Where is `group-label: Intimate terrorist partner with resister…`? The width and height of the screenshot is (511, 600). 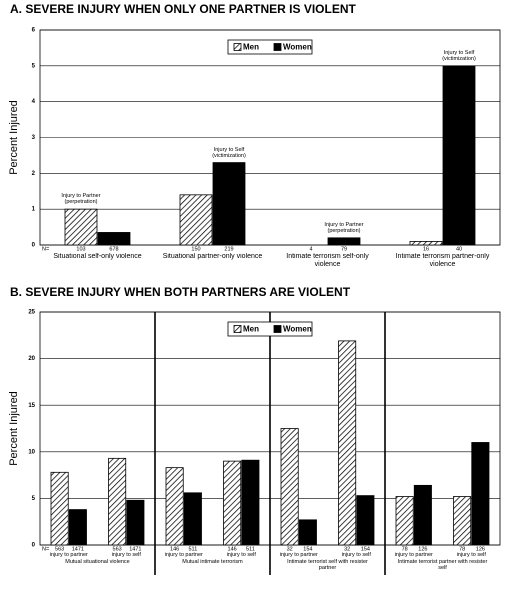 group-label: Intimate terrorist partner with resister… is located at coordinates (442, 565).